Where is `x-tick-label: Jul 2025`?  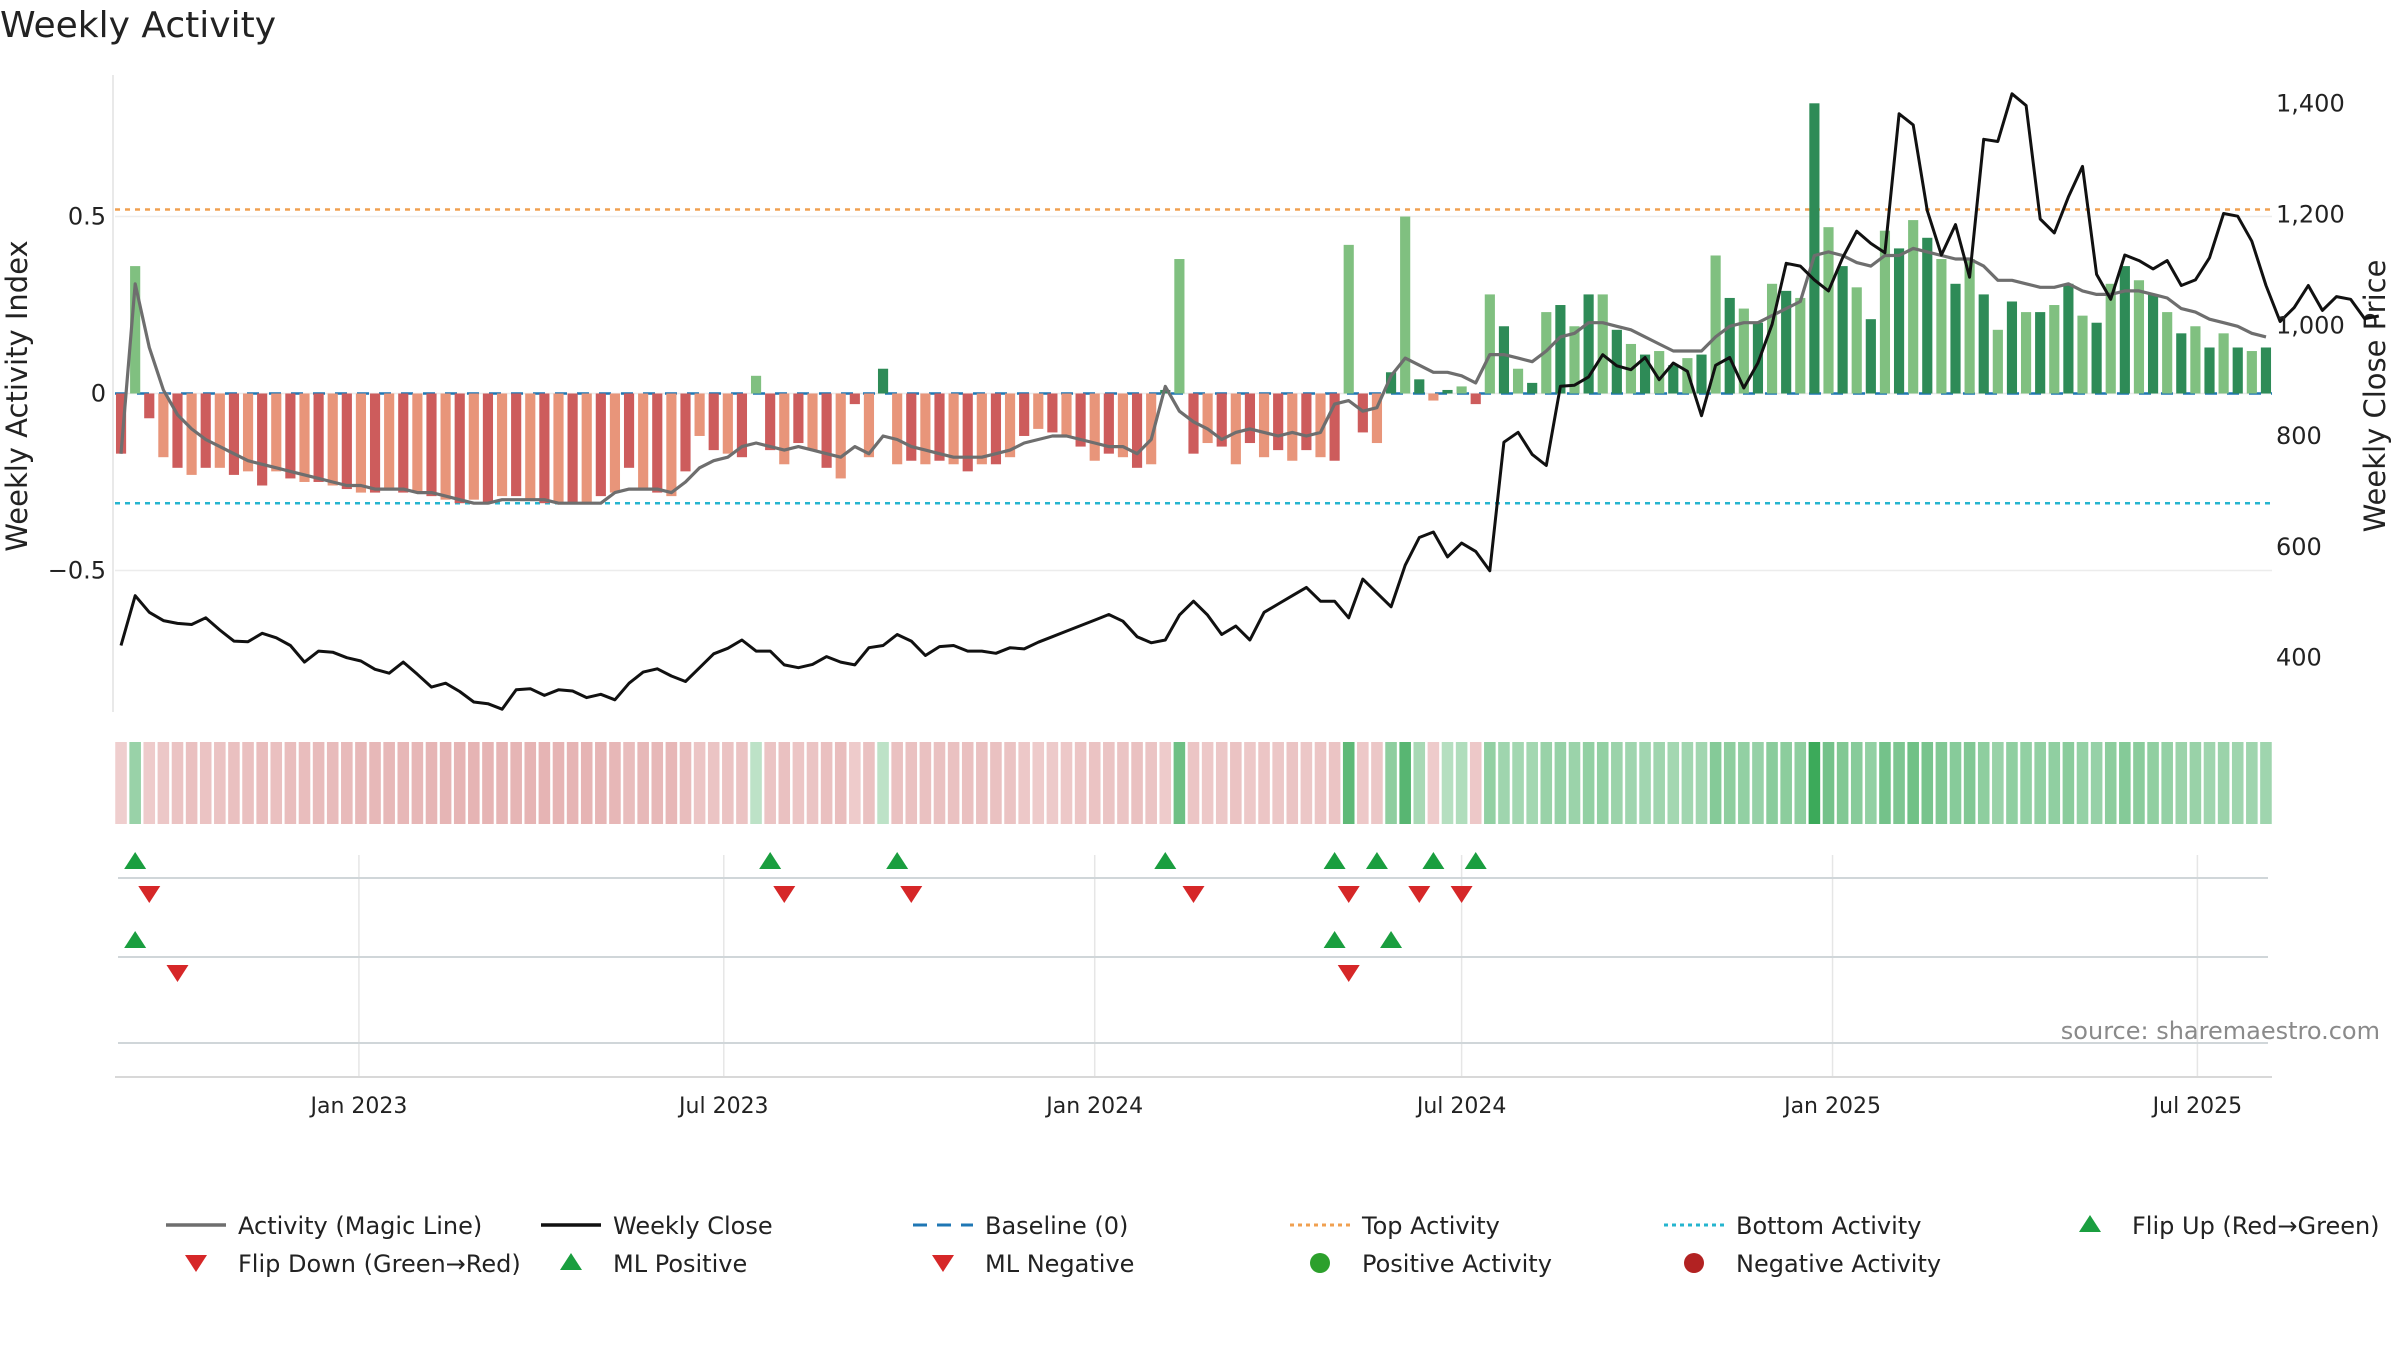 x-tick-label: Jul 2025 is located at coordinates (2197, 1106).